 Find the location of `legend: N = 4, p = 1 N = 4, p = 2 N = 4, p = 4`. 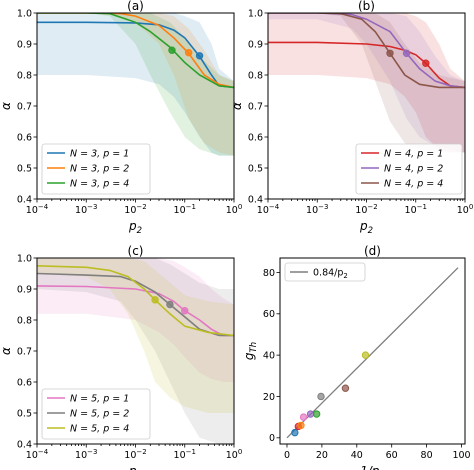

legend: N = 4, p = 1 N = 4, p = 2 N = 4, p = 4 is located at coordinates (409, 169).